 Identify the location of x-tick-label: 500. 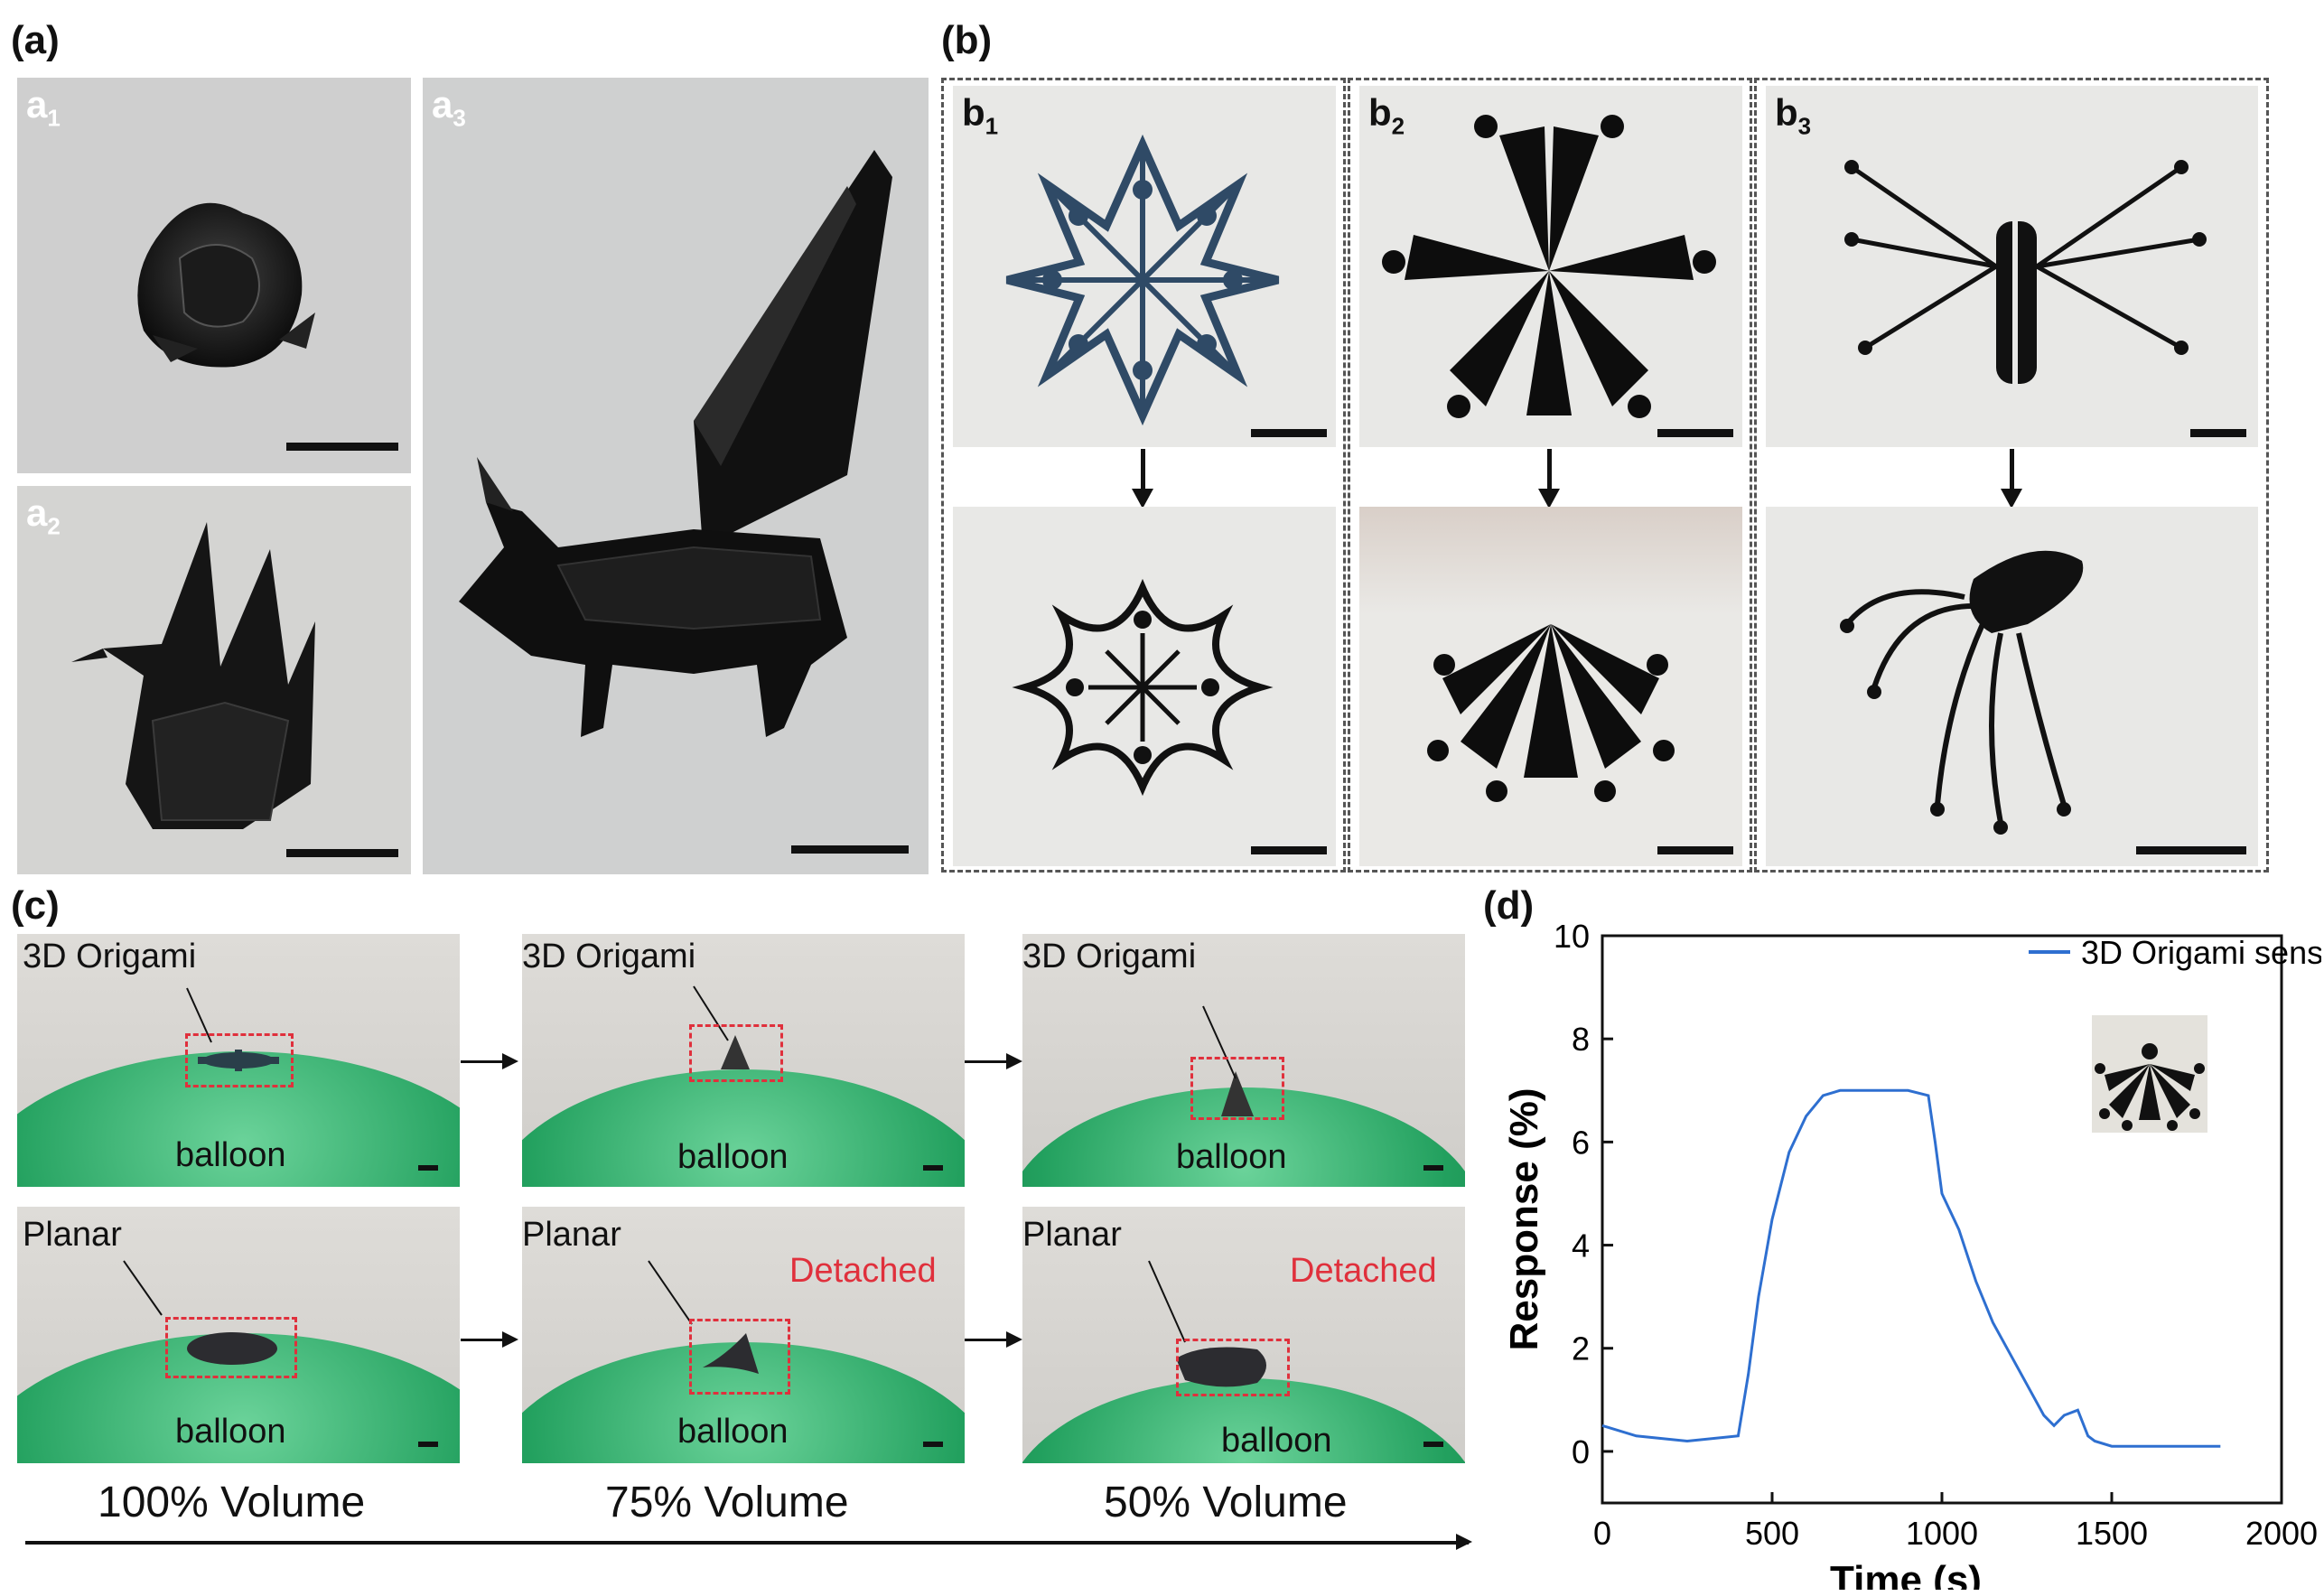
(1772, 1533).